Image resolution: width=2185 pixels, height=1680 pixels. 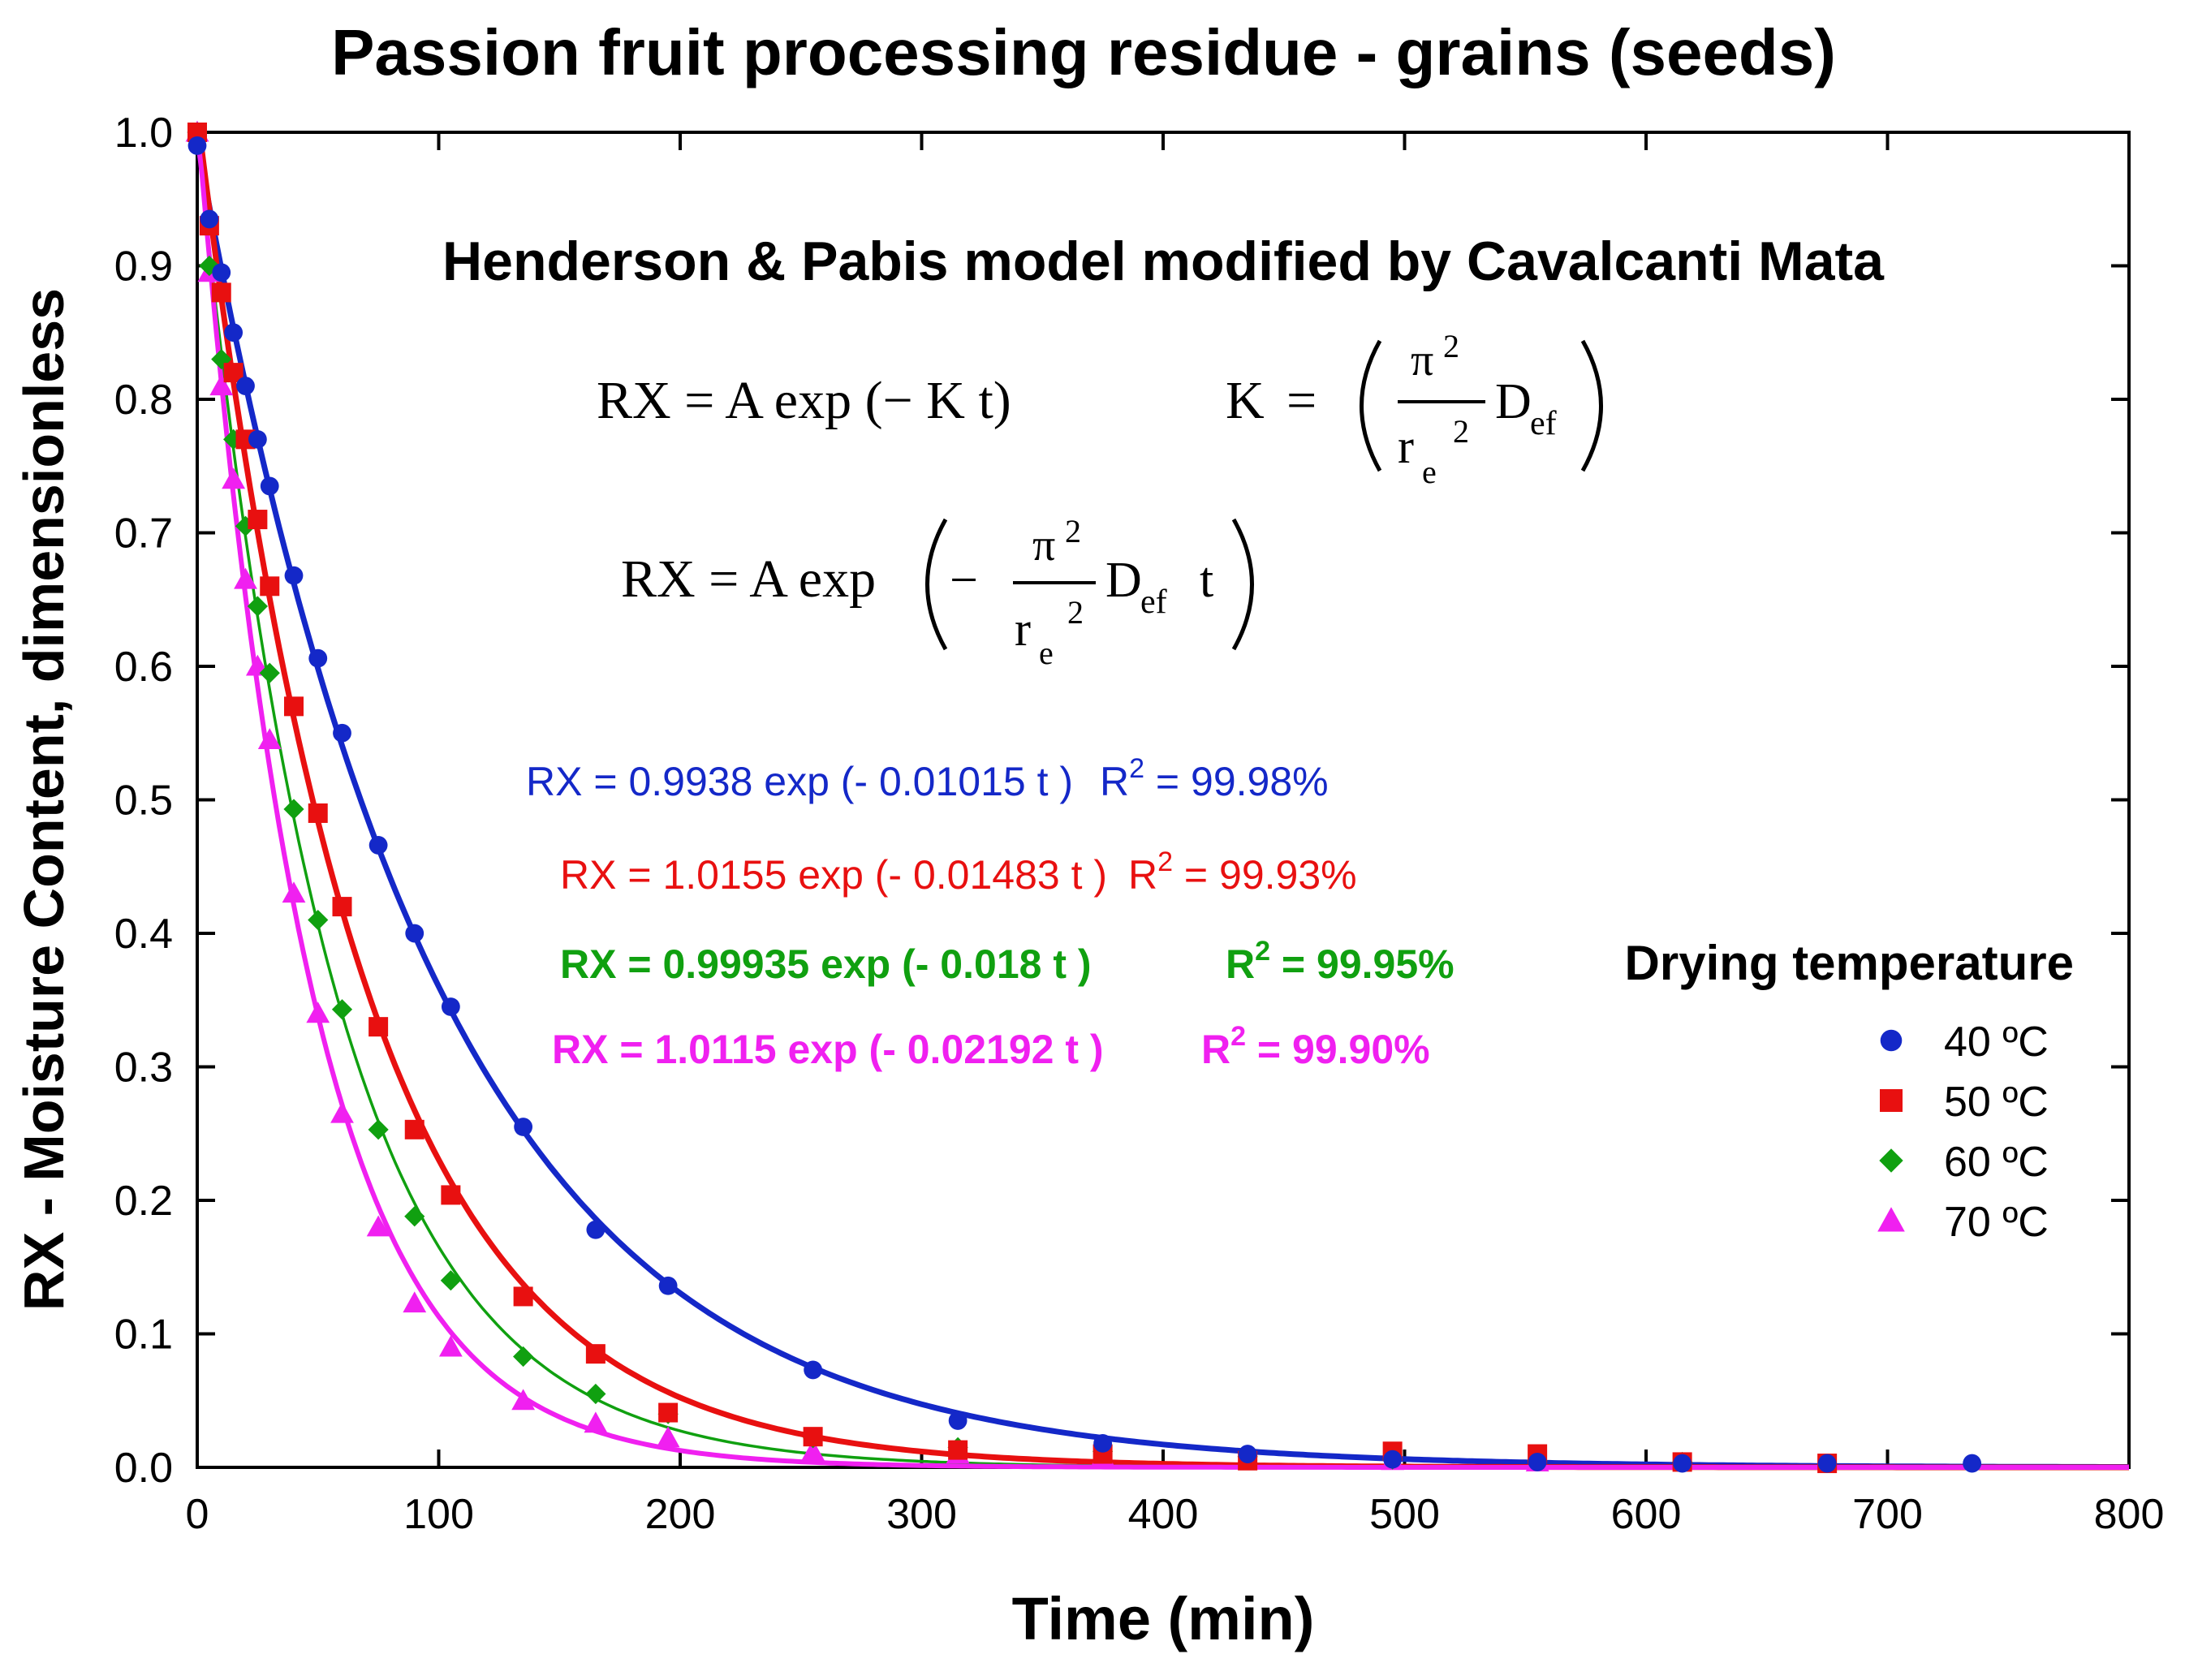 I want to click on legend-label-4: 70 ºC, so click(x=1996, y=1222).